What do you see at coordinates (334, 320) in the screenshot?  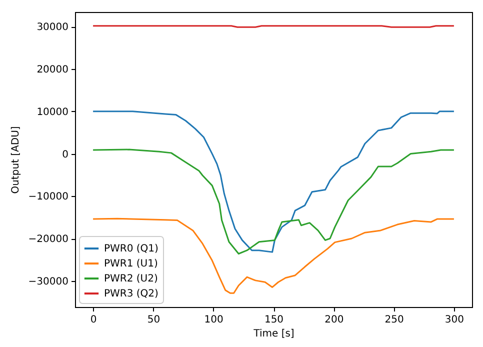 I see `x-tick-label: 200` at bounding box center [334, 320].